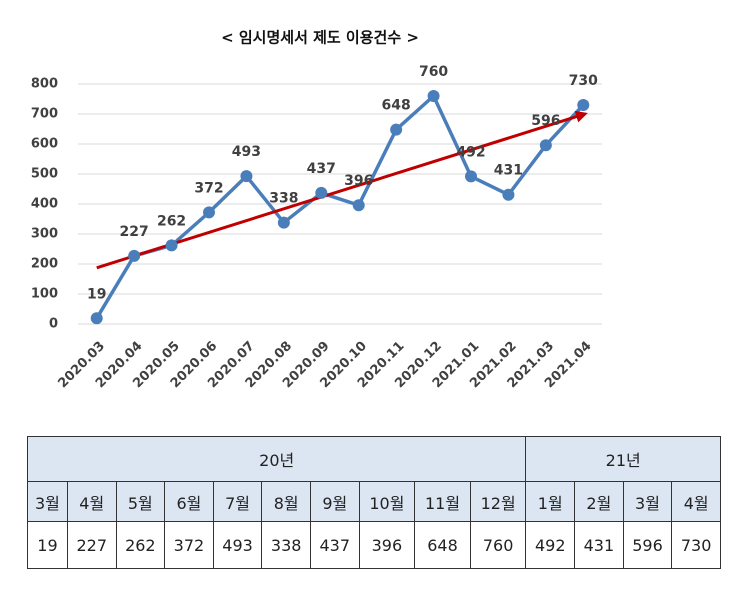 The image size is (745, 590). What do you see at coordinates (442, 501) in the screenshot?
I see `month-cell: 11월` at bounding box center [442, 501].